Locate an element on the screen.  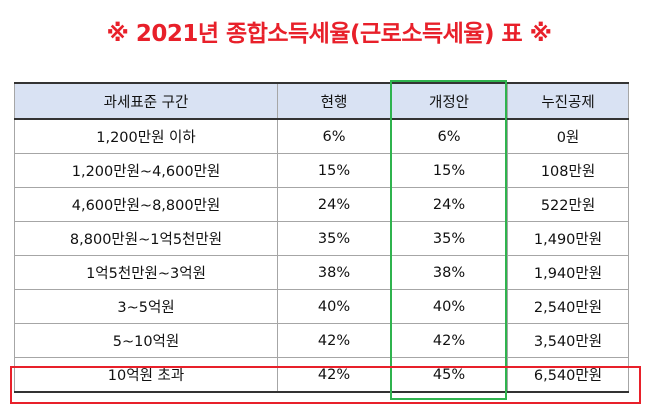
cell-bracket: 4,600만원~8,800만원 is located at coordinates (146, 204).